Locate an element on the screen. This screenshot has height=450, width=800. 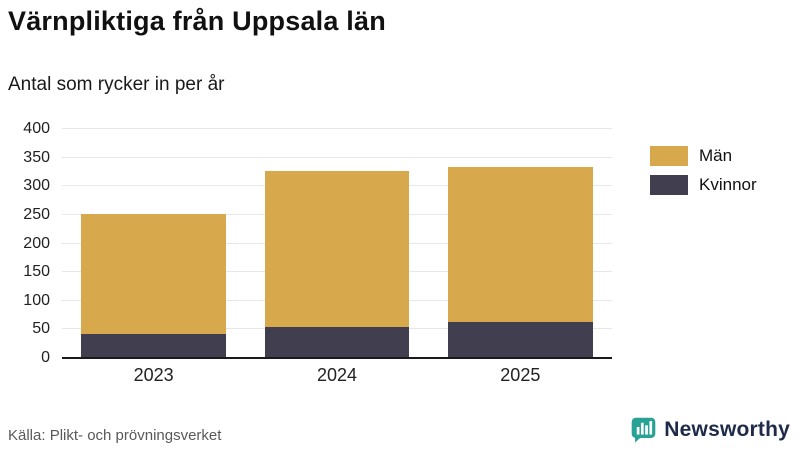
bar-segment-män-2024 is located at coordinates (337, 249).